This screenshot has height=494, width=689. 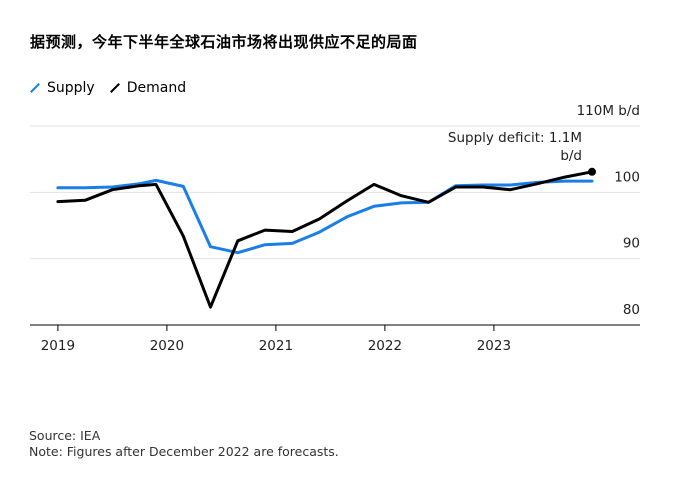 What do you see at coordinates (627, 177) in the screenshot?
I see `y-tick-label-100: 100` at bounding box center [627, 177].